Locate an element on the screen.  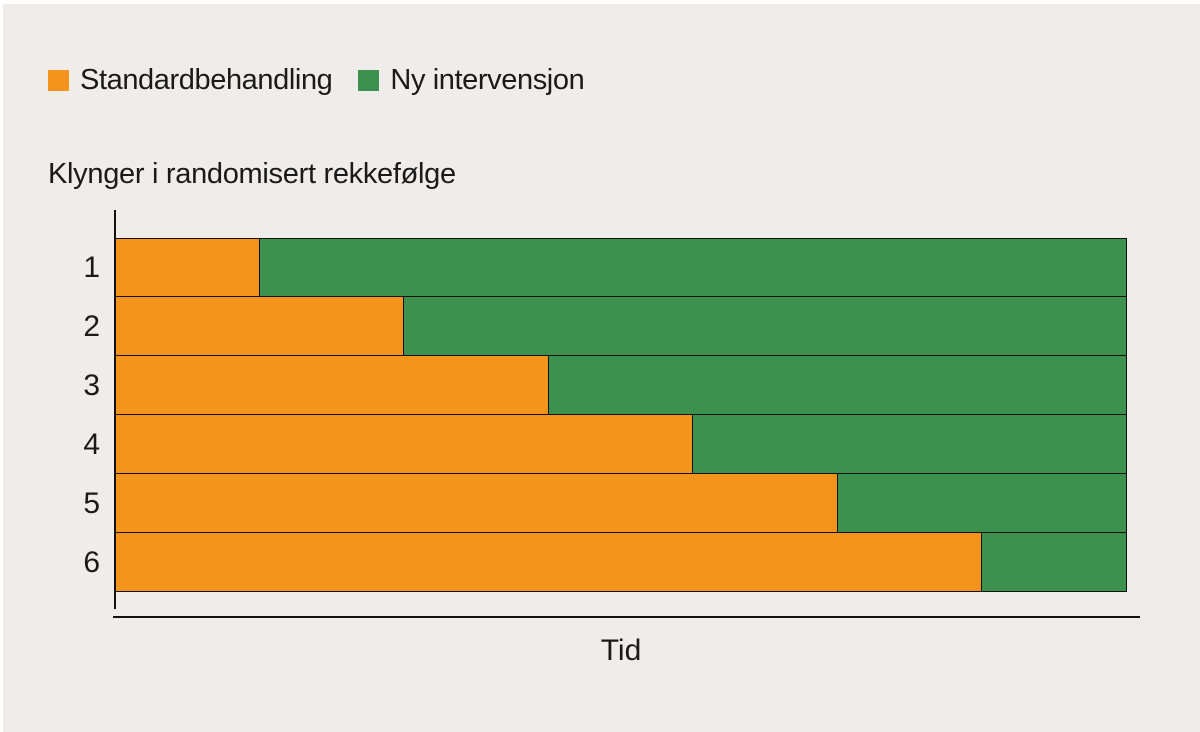
legend-item-label: Ny intervensjon is located at coordinates (487, 80).